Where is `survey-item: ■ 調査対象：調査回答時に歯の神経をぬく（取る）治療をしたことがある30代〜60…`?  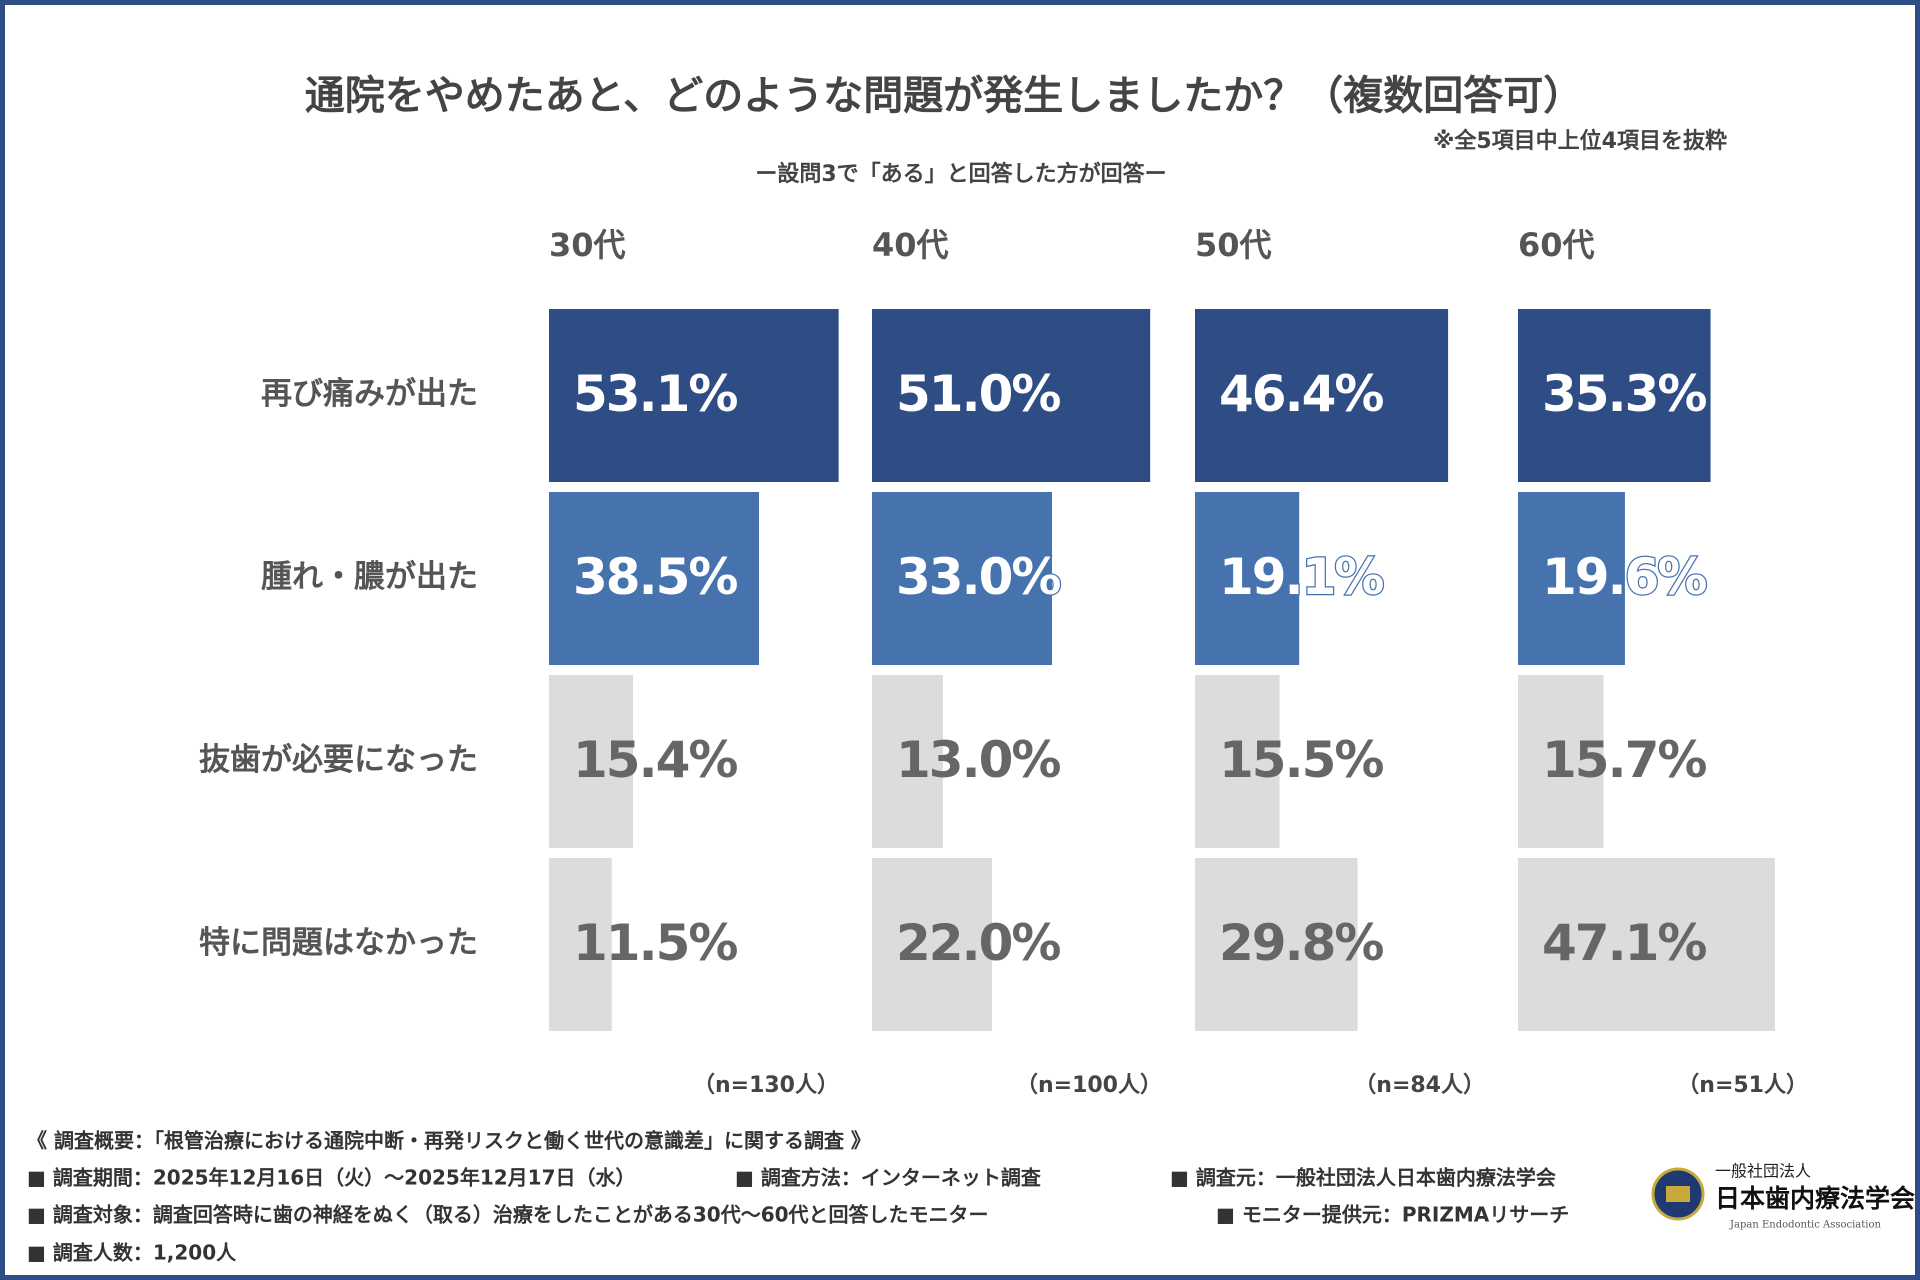
survey-item: ■ 調査対象：調査回答時に歯の神経をぬく（取る）治療をしたことがある30代〜60… is located at coordinates (508, 1215).